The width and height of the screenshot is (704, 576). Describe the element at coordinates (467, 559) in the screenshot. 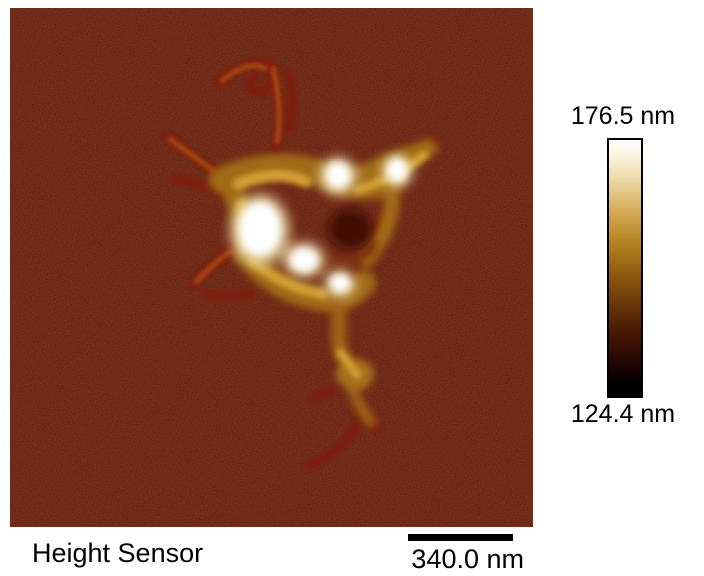

I see `scale-bar-label: 340.0 nm` at that location.